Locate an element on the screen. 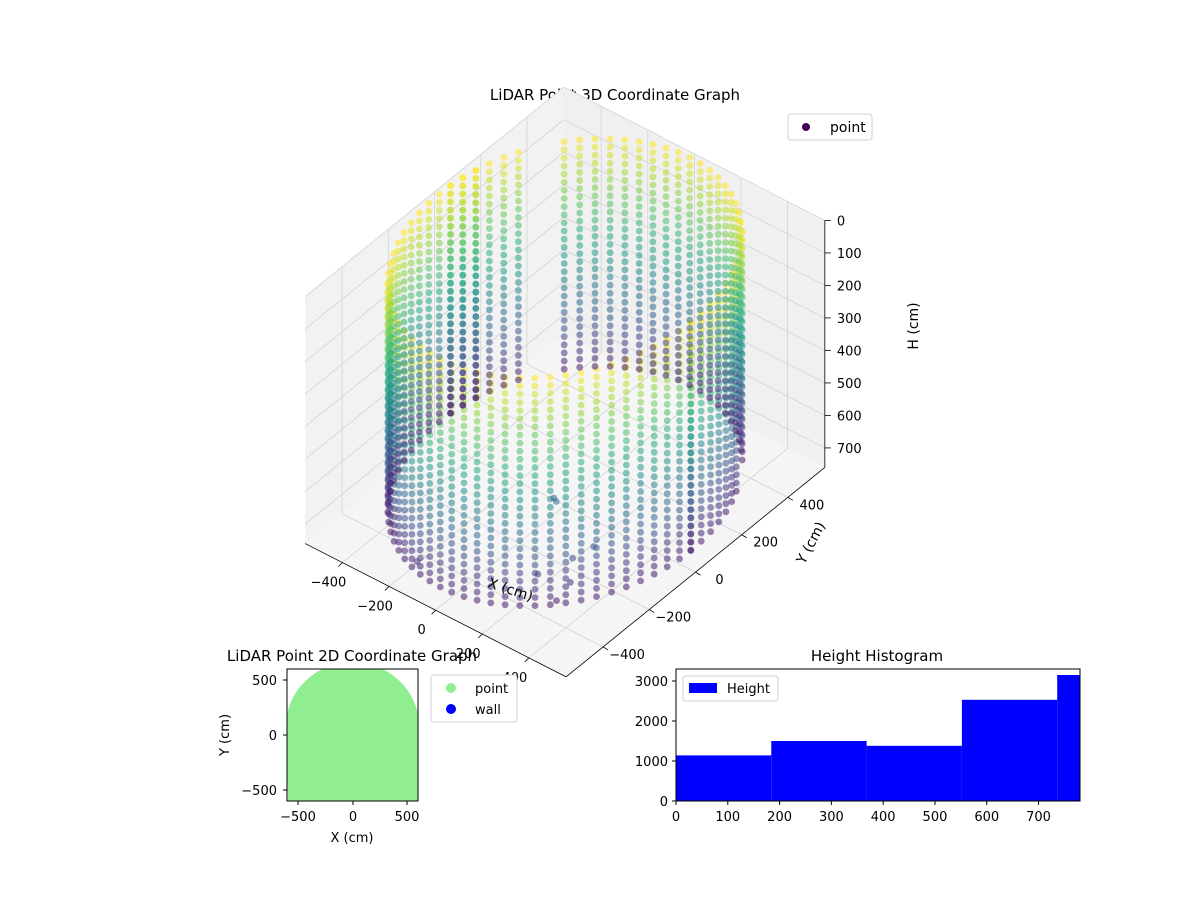  histogram-legend-swatch is located at coordinates (703, 688).